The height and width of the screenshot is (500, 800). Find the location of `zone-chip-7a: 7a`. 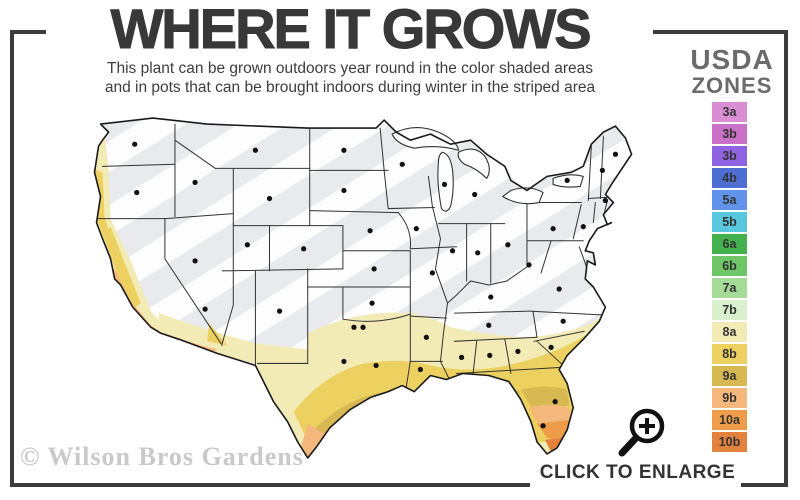

zone-chip-7a: 7a is located at coordinates (729, 288).